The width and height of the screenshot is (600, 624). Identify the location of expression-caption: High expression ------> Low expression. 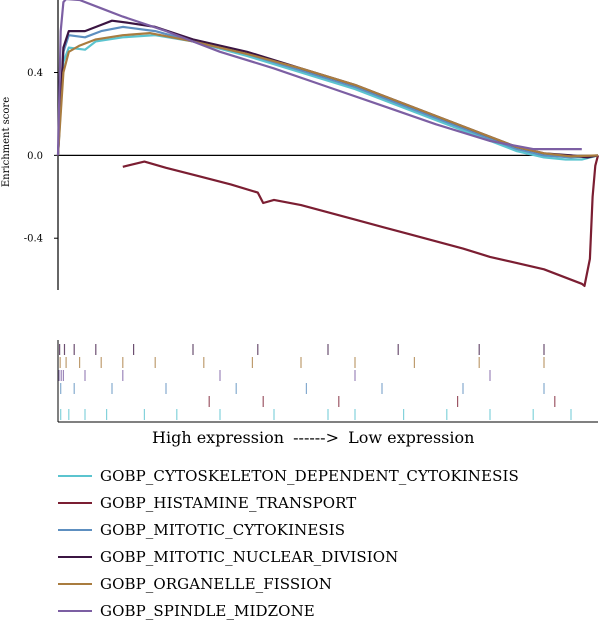
(342, 437).